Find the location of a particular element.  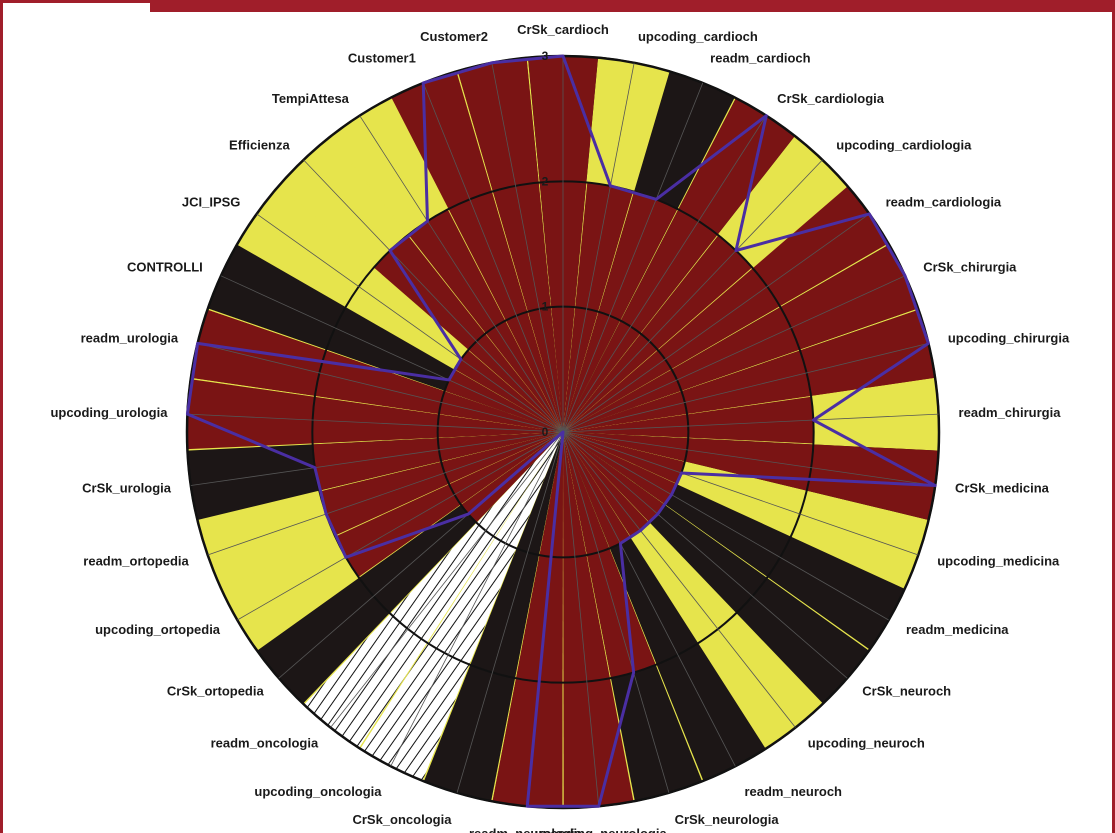

spoke-customer2 is located at coordinates (527, 247).